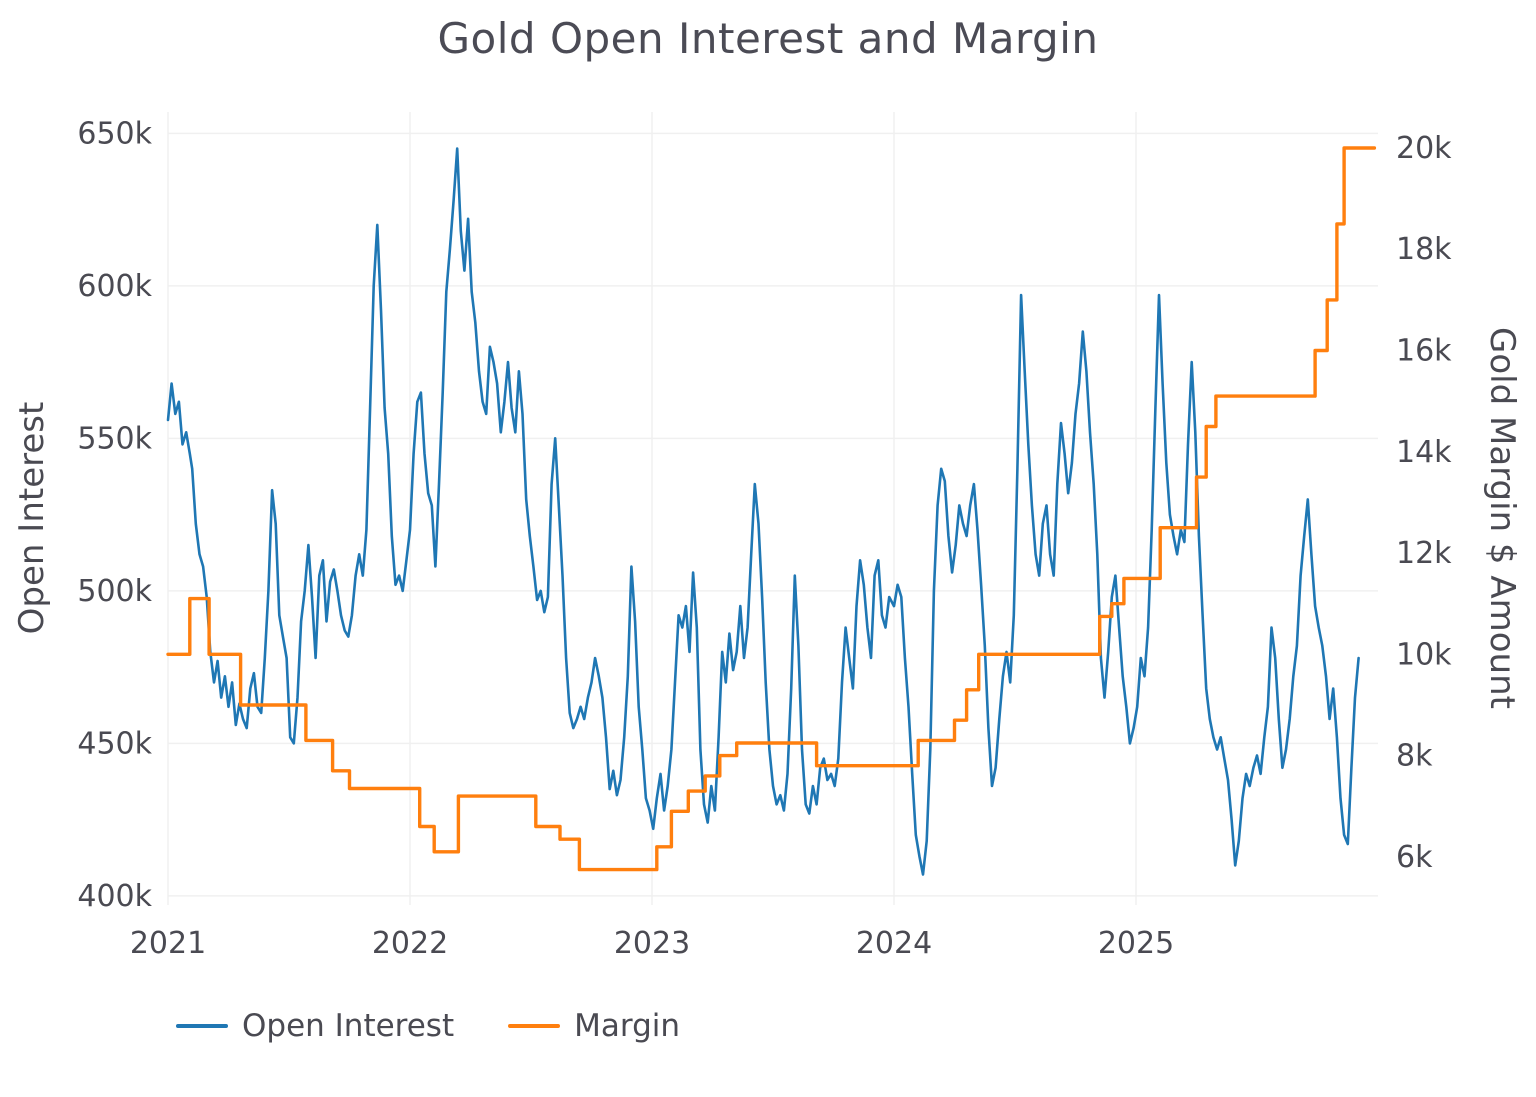 The width and height of the screenshot is (1536, 1097). I want to click on right-axis-tick: 20k, so click(1424, 148).